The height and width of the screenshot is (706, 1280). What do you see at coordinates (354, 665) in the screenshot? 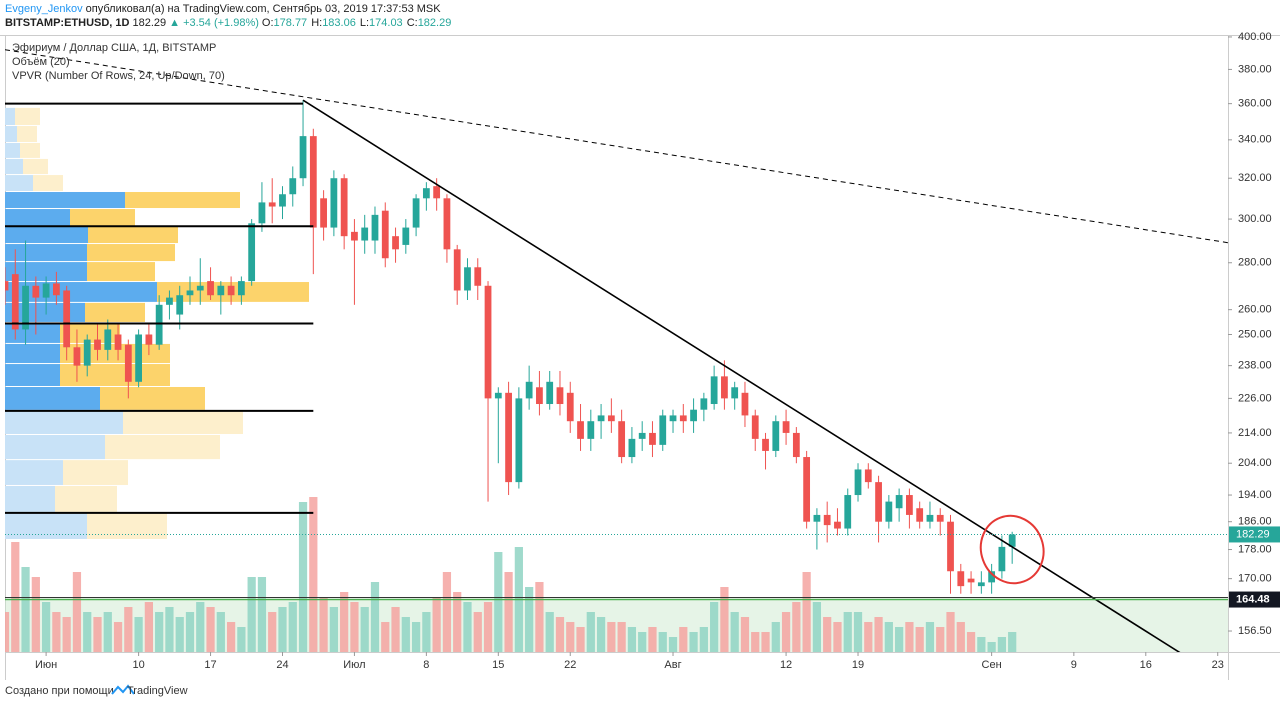
I see `x-tick-label: Июл` at bounding box center [354, 665].